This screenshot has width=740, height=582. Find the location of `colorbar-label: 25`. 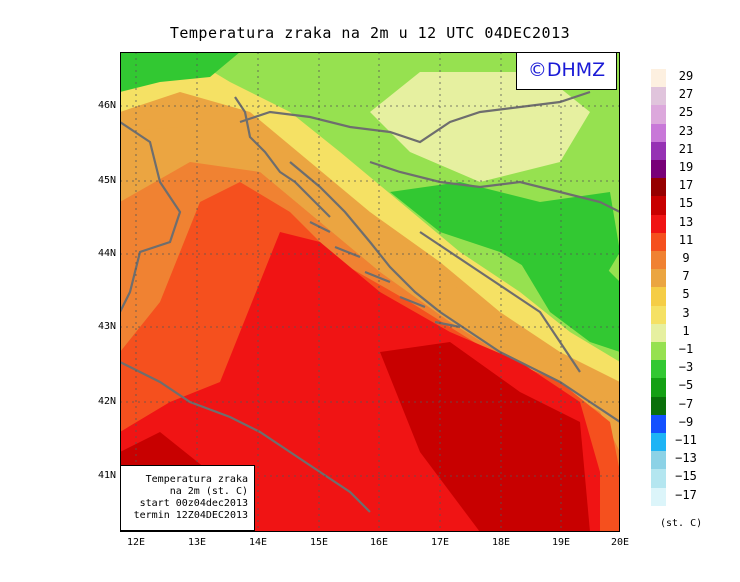

colorbar-label: 25 is located at coordinates (686, 112).